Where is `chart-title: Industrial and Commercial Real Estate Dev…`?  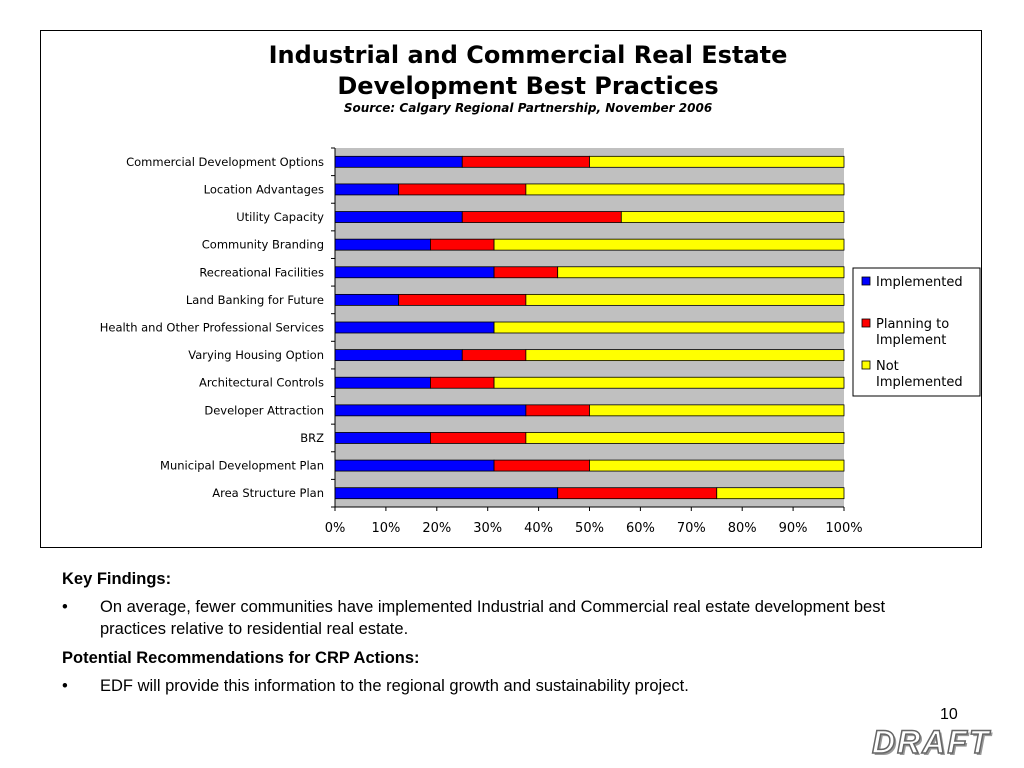 chart-title: Industrial and Commercial Real Estate Dev… is located at coordinates (528, 70).